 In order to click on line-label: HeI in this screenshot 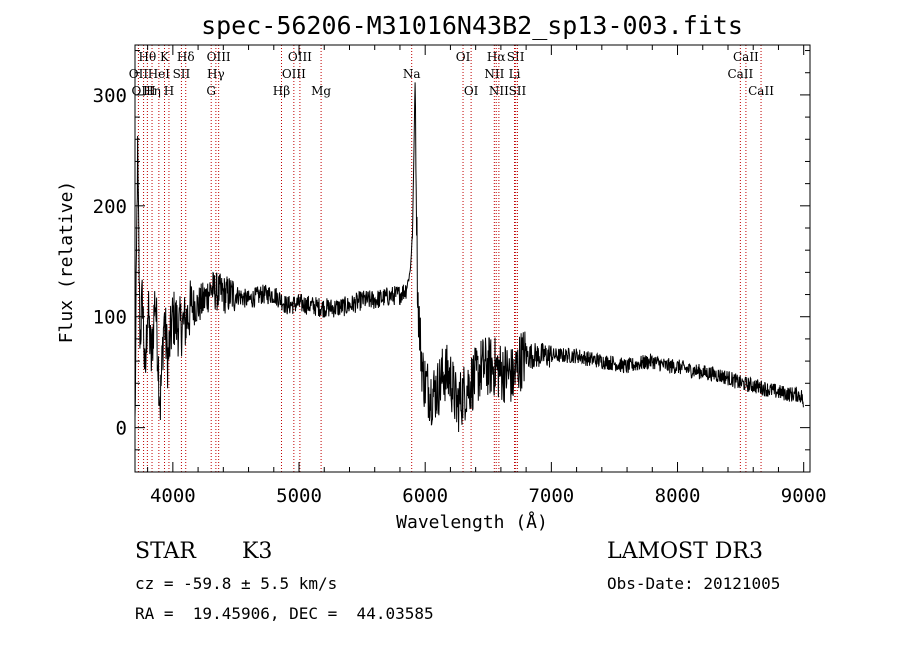, I will do `click(159, 74)`.